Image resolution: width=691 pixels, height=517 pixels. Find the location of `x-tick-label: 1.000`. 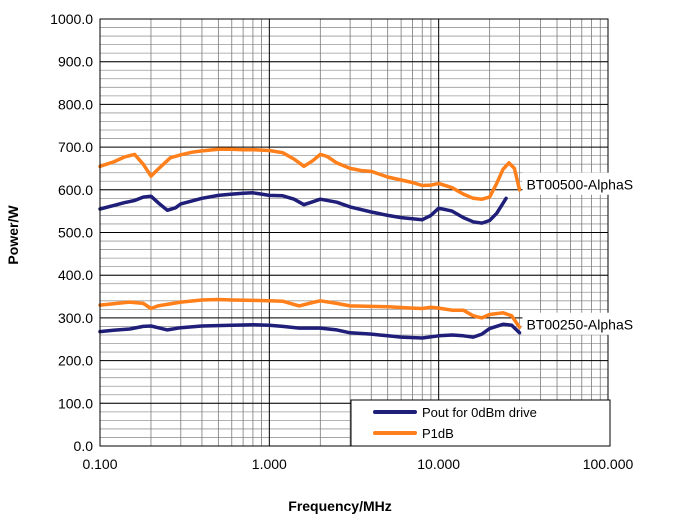

x-tick-label: 1.000 is located at coordinates (269, 464).